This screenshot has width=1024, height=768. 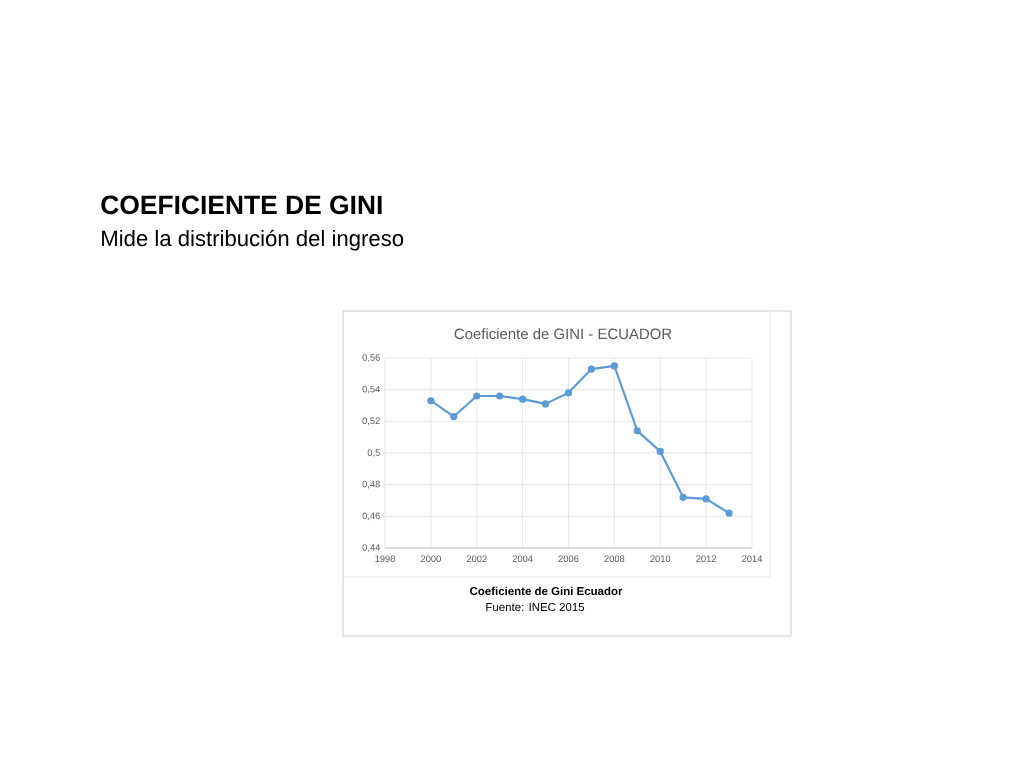 I want to click on chart-title: COEFICIENTE DE GINI, so click(x=241, y=205).